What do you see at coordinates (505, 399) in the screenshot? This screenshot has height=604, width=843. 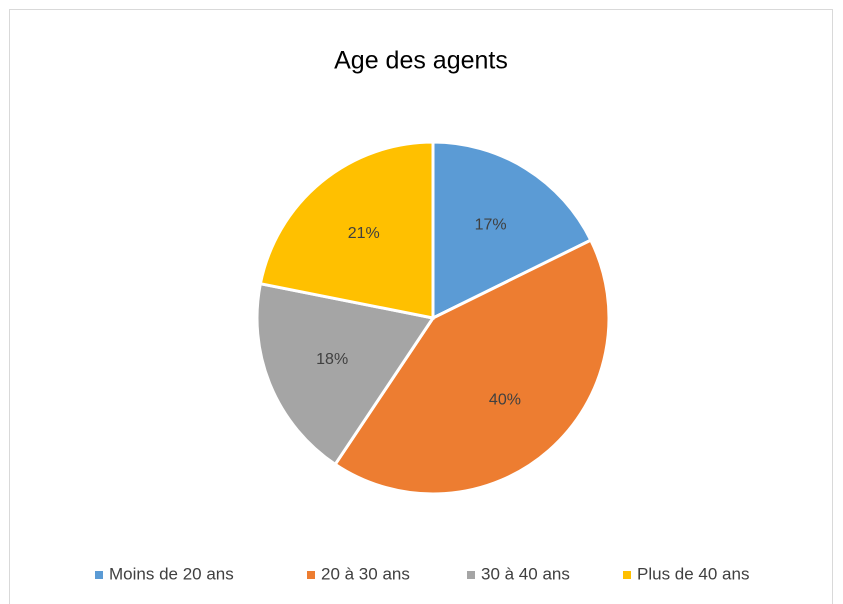 I see `data-label: 40%` at bounding box center [505, 399].